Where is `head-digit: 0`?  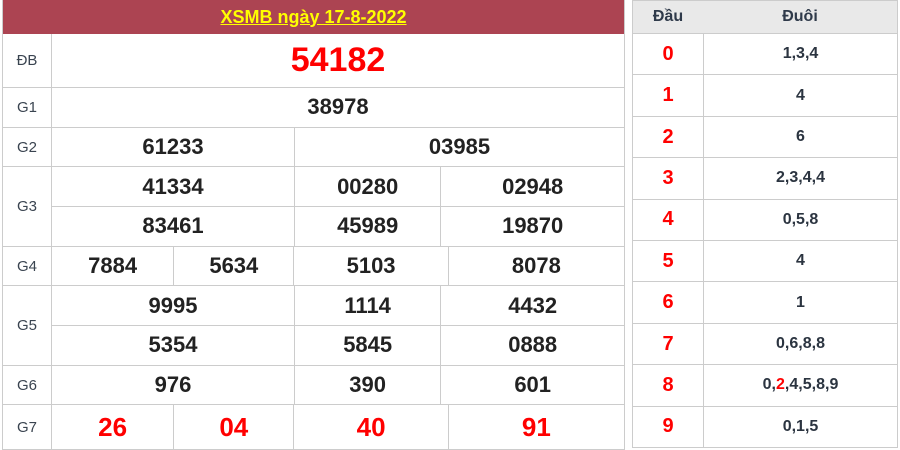 head-digit: 0 is located at coordinates (668, 54).